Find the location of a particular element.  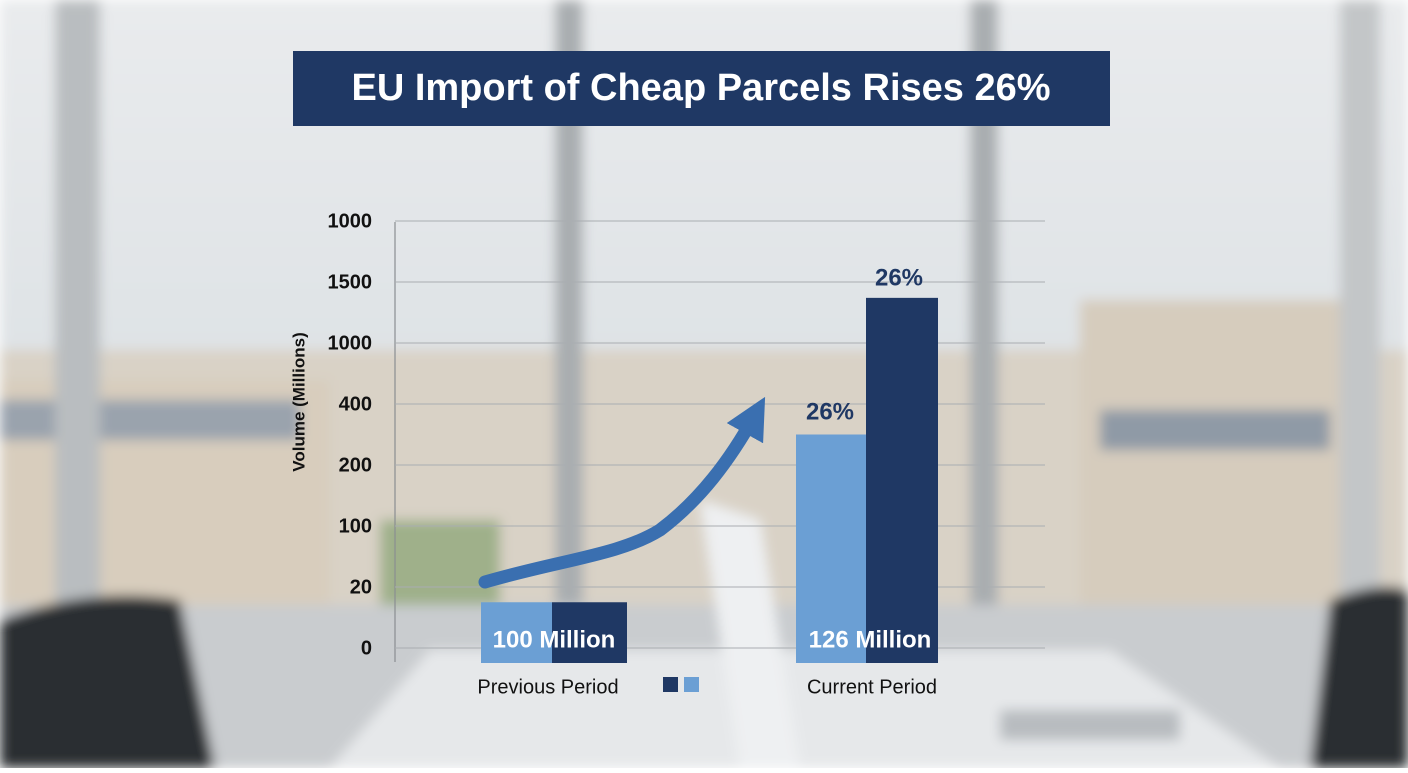

y-tick-label: 20 is located at coordinates (361, 587).